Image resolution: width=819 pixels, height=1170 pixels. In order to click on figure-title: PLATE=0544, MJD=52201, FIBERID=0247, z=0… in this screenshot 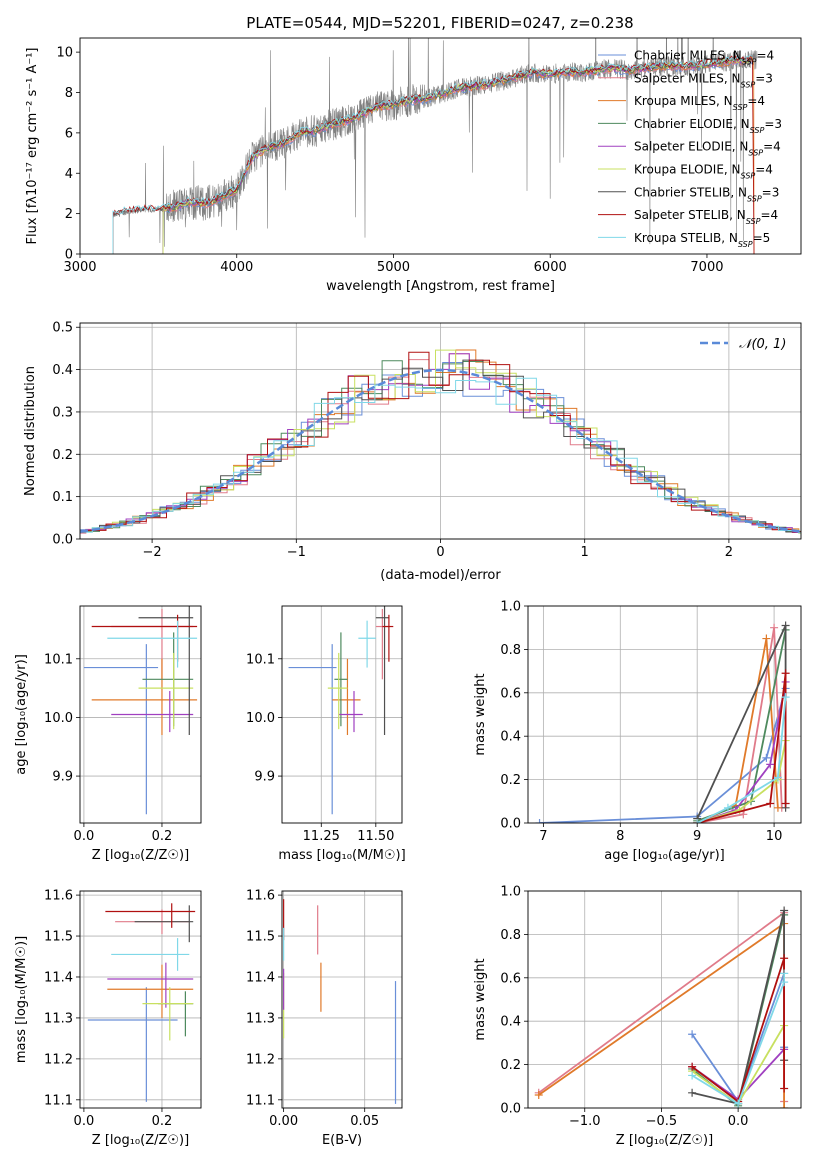, I will do `click(439, 23)`.